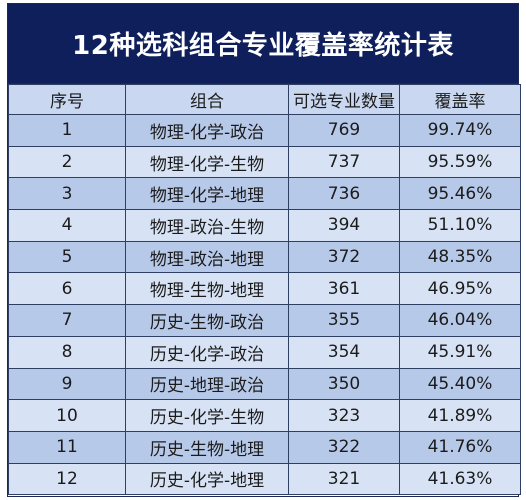 This screenshot has height=500, width=526. What do you see at coordinates (67, 320) in the screenshot?
I see `serial-cell: 7` at bounding box center [67, 320].